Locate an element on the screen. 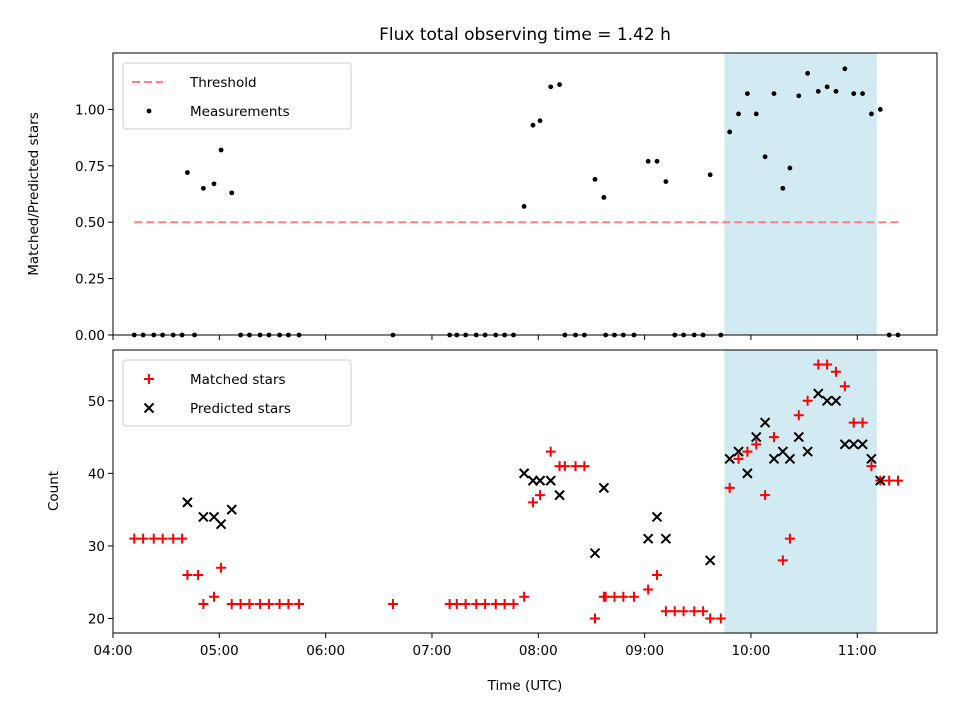 This screenshot has height=720, width=960. top-legend-label-1: Measurements is located at coordinates (240, 112).